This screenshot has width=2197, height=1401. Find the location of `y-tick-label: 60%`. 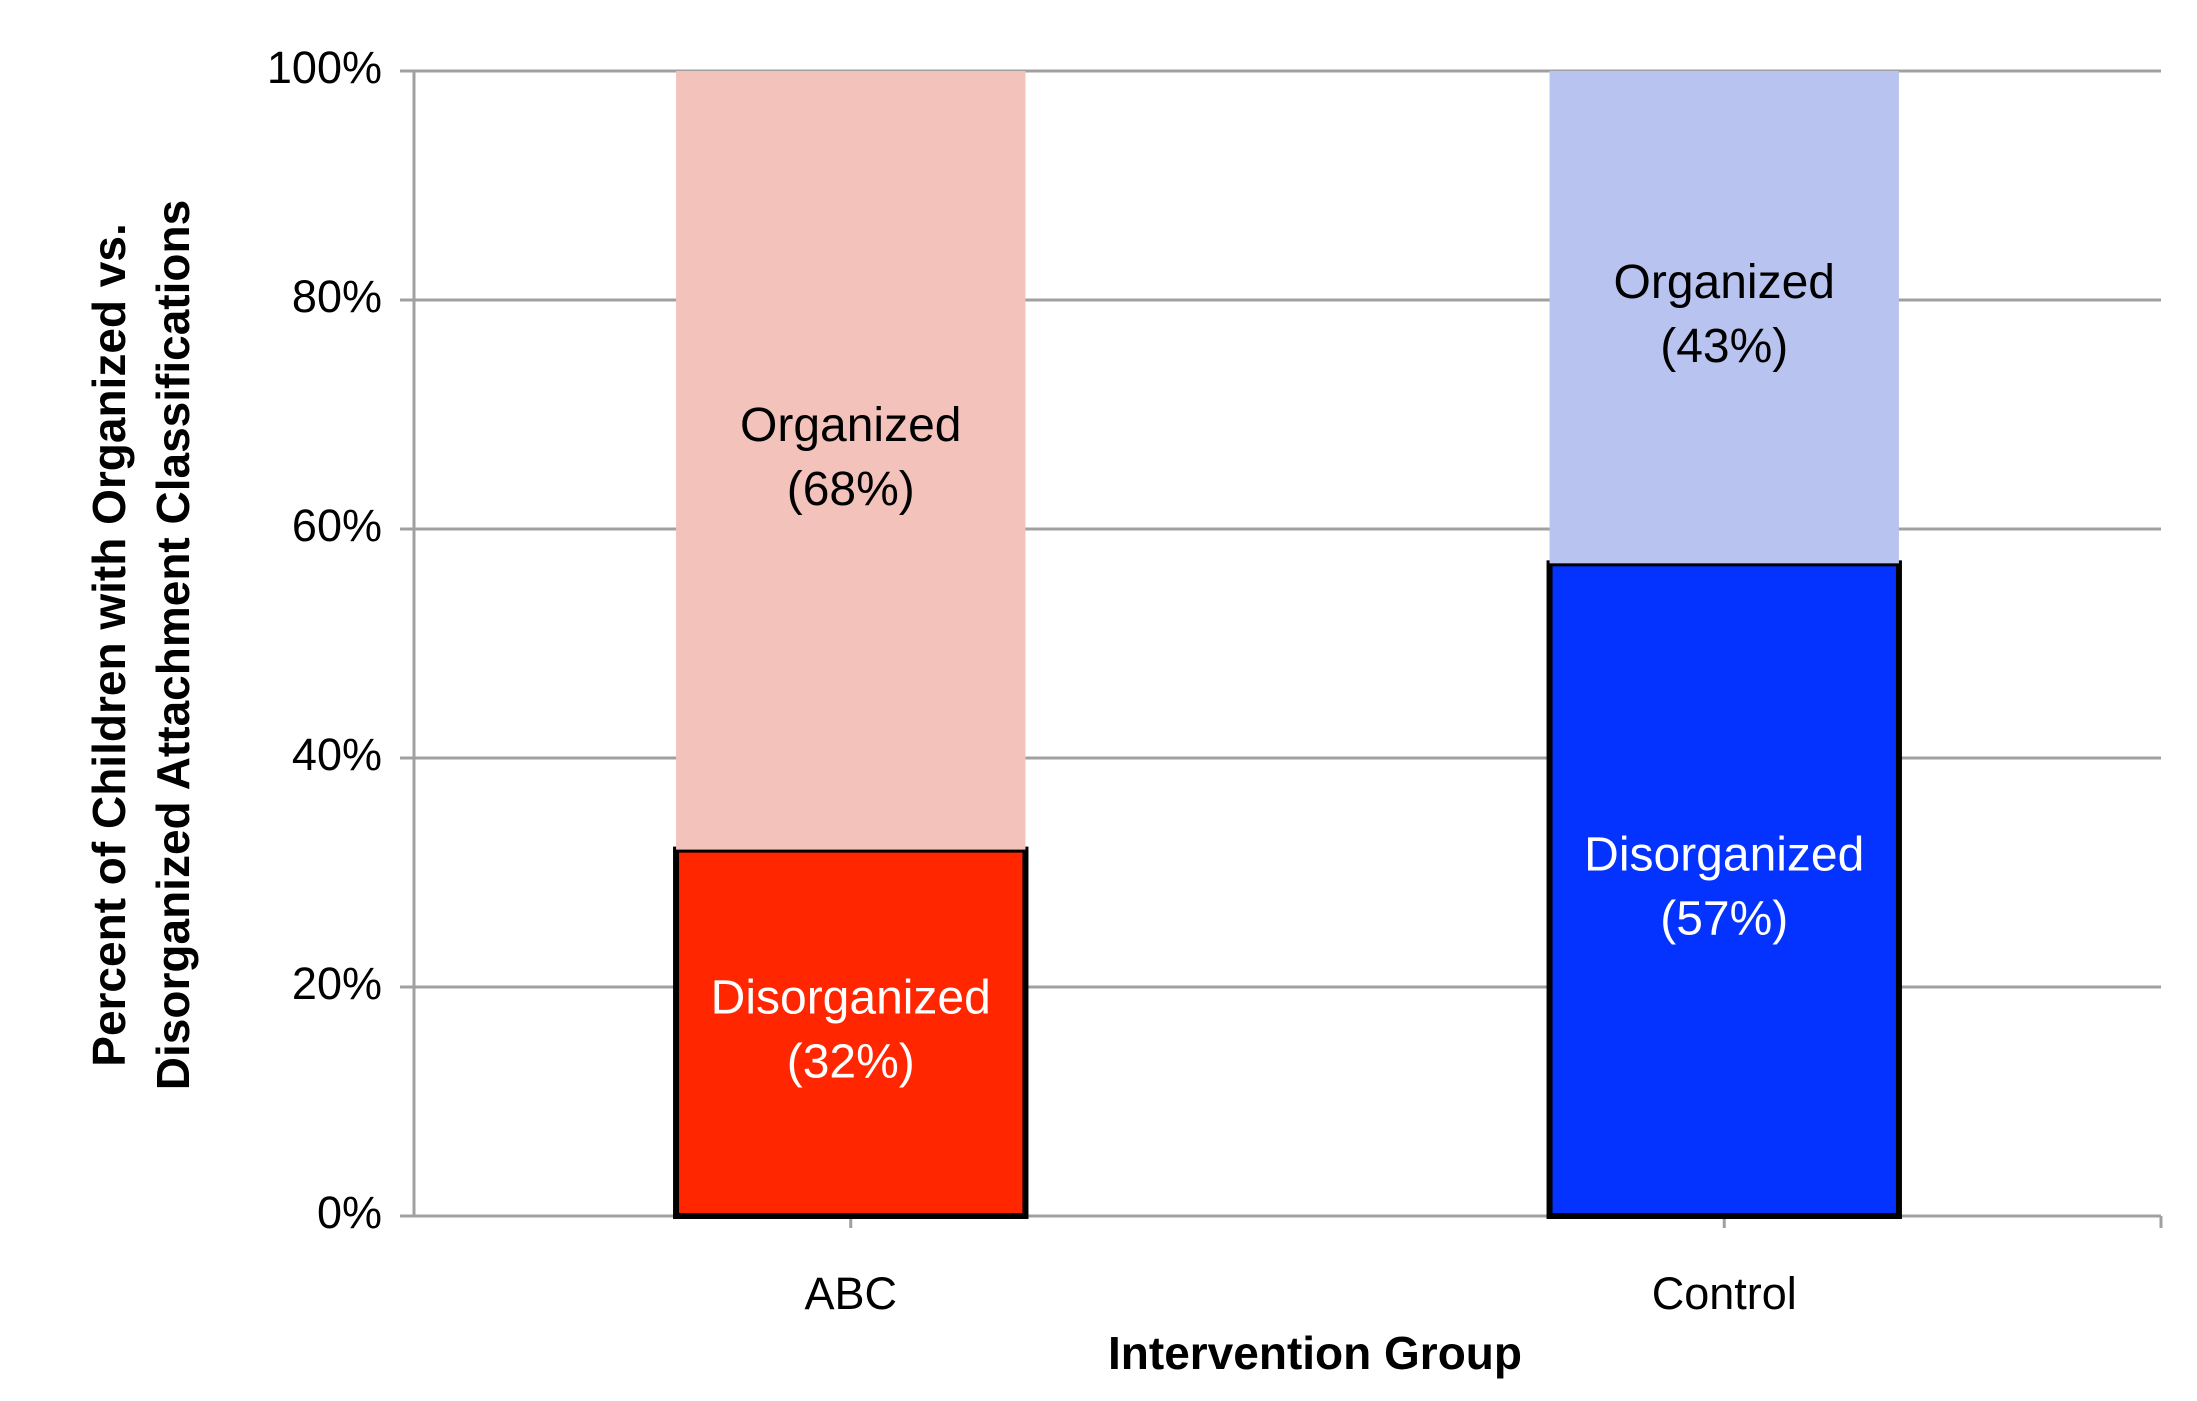

y-tick-label: 60% is located at coordinates (337, 525).